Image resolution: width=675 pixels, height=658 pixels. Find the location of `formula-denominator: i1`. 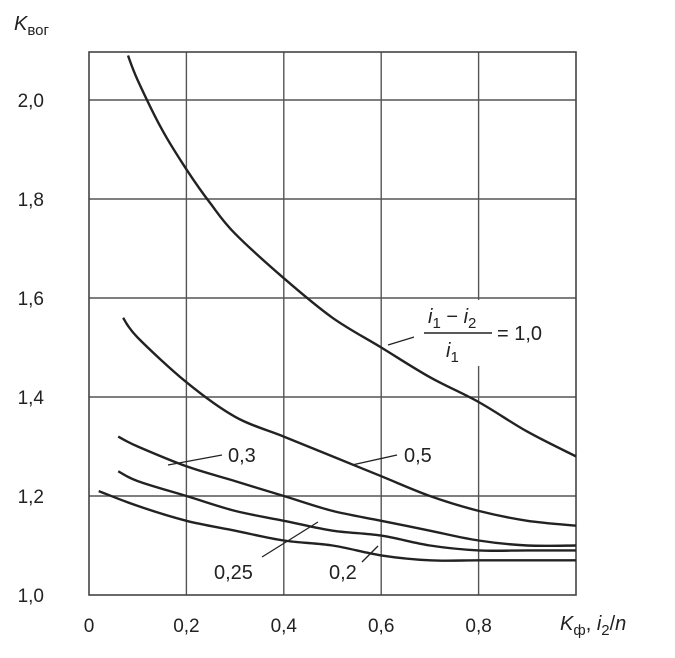

formula-denominator: i1 is located at coordinates (452, 353).